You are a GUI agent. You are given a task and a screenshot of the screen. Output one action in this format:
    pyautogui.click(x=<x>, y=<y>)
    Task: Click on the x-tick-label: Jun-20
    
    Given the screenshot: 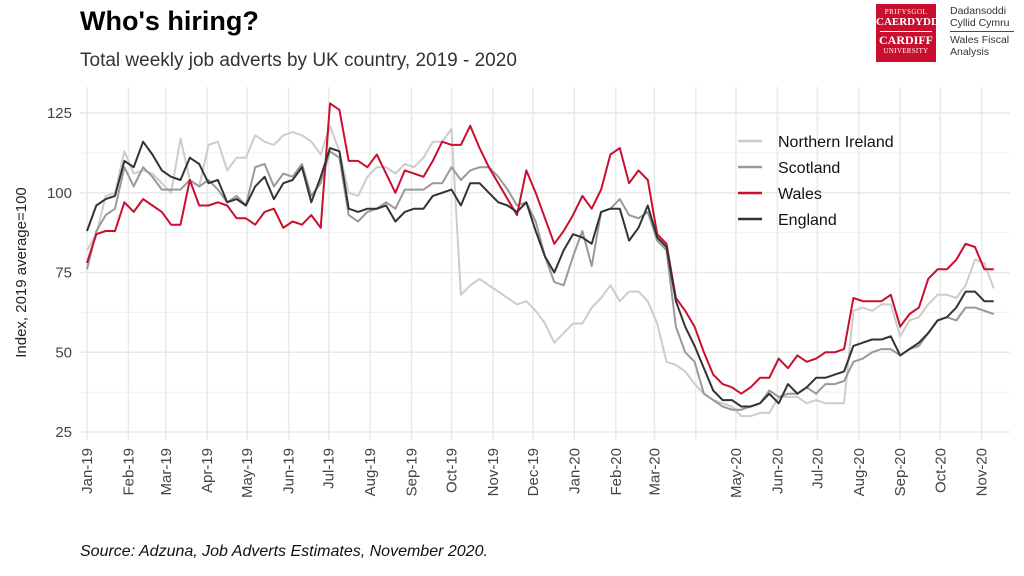 What is the action you would take?
    pyautogui.click(x=777, y=471)
    